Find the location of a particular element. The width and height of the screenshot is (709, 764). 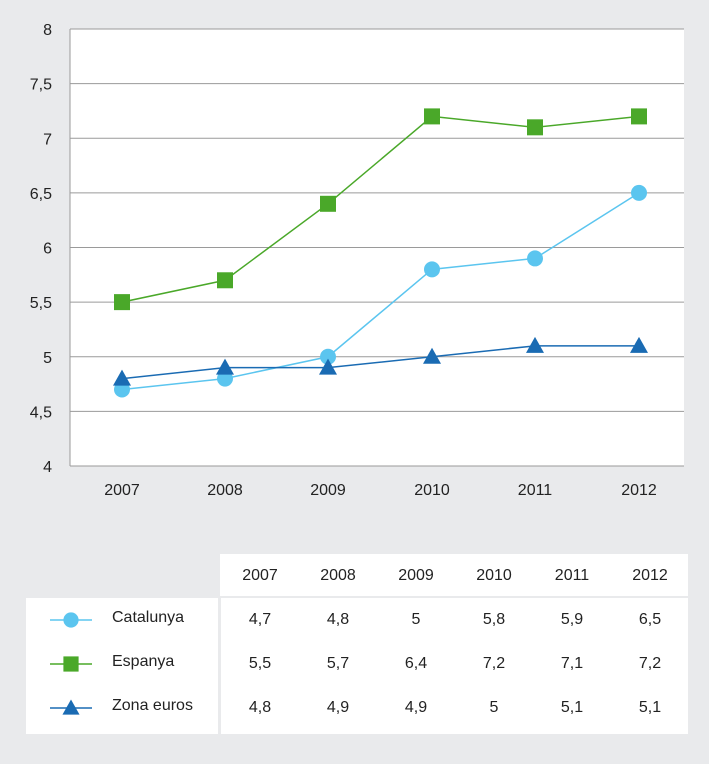

legend-item-catalunya: Catalunya is located at coordinates (122, 620).